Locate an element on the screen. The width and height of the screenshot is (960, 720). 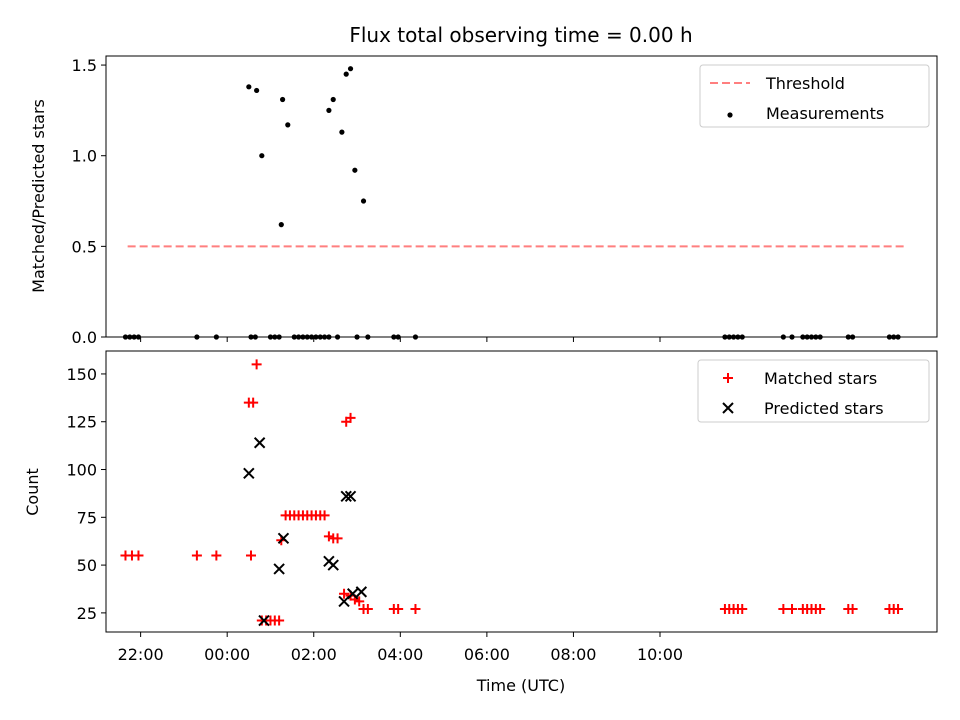
x-tick-label: 10:00 is located at coordinates (660, 654).